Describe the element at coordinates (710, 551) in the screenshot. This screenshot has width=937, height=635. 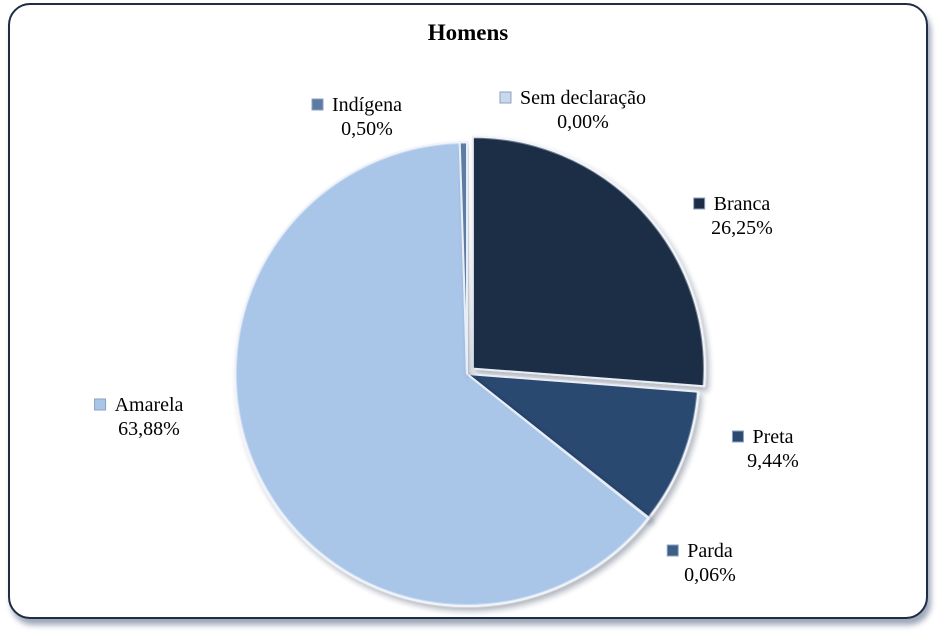
I see `data-label-category: Parda` at that location.